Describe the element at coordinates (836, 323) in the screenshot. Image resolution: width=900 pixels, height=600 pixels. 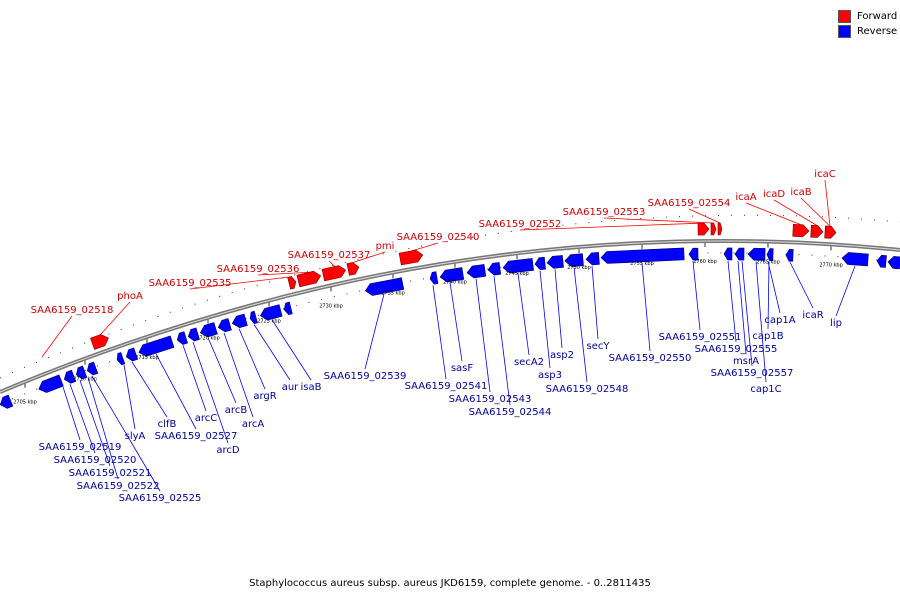
I see `reverse-gene-label: lip` at that location.